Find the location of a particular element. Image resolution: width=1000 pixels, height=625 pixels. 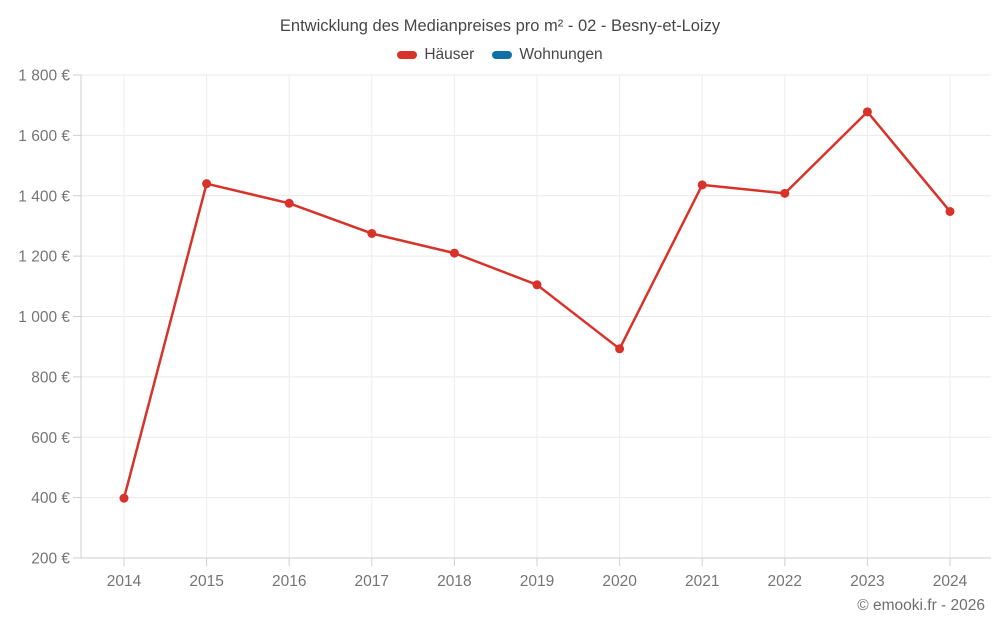

legend-label-wohnungen: Wohnungen is located at coordinates (561, 54).